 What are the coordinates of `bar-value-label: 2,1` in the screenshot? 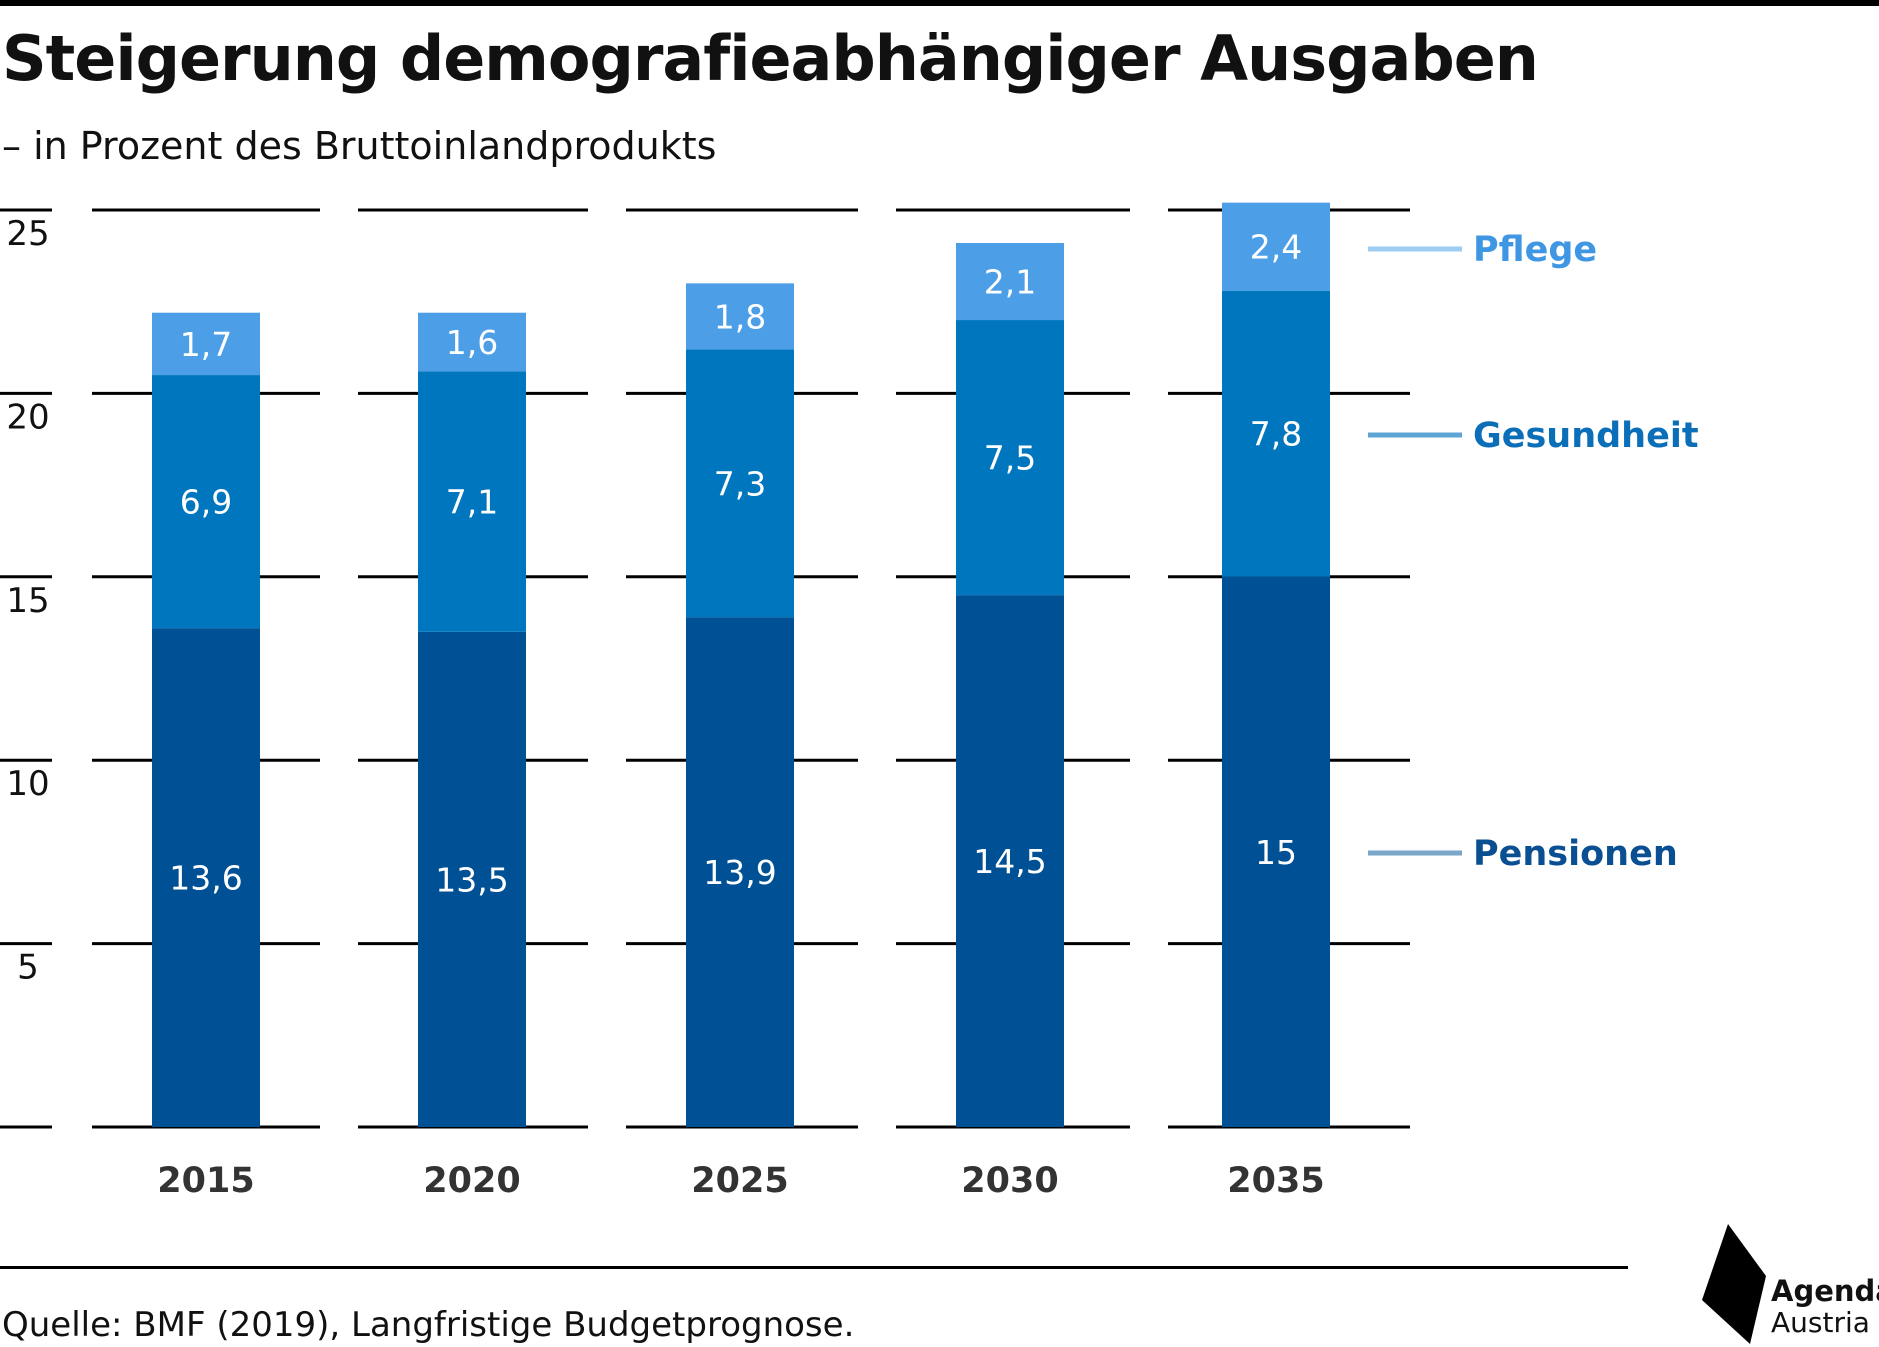 It's located at (1010, 282).